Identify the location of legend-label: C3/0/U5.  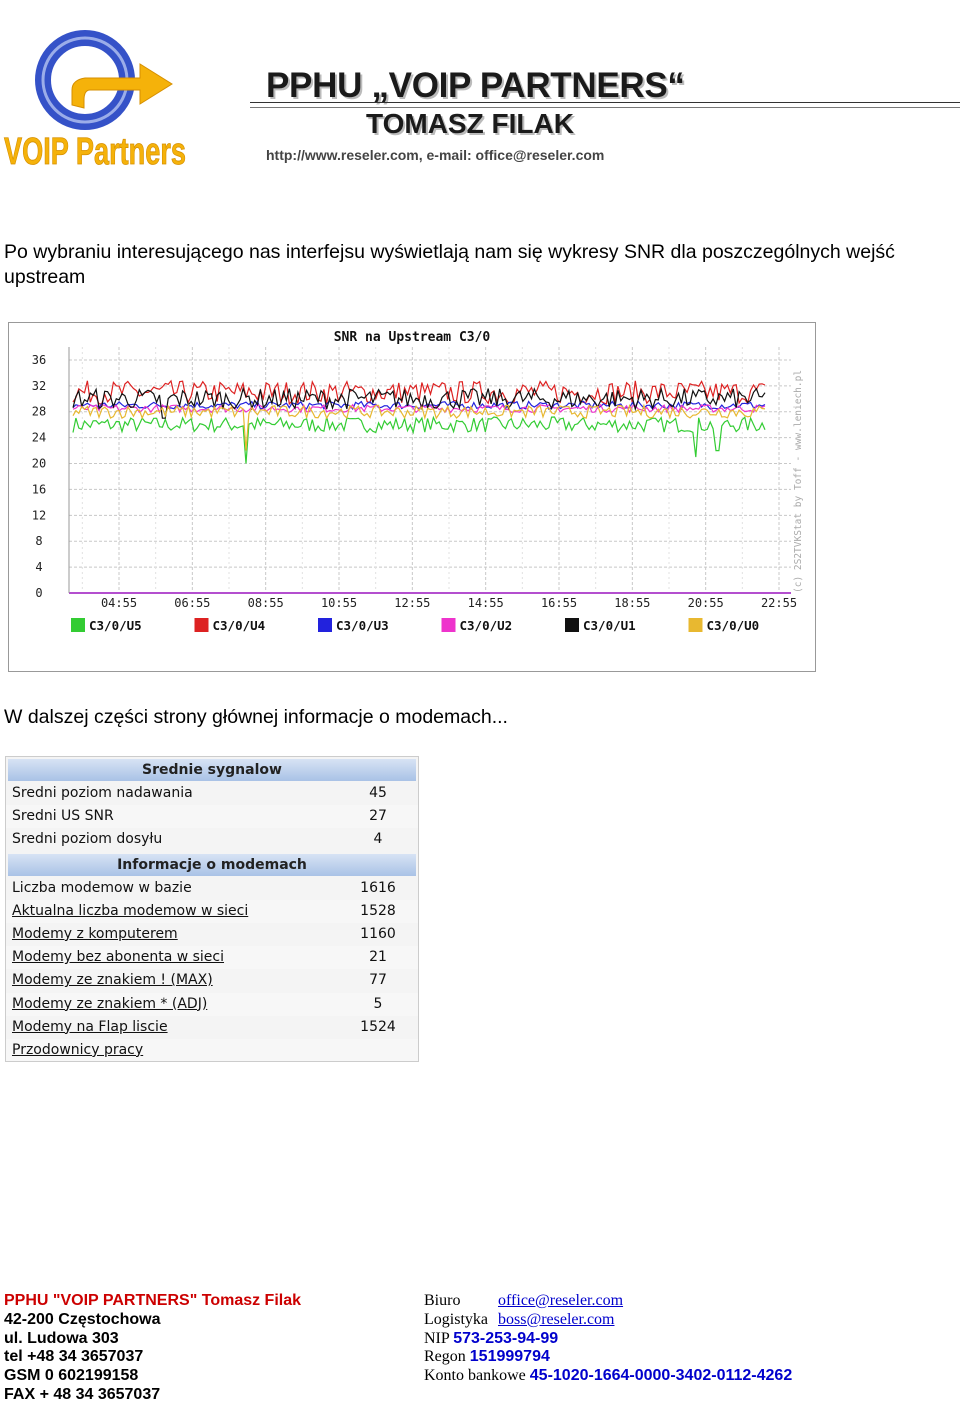
(115, 625).